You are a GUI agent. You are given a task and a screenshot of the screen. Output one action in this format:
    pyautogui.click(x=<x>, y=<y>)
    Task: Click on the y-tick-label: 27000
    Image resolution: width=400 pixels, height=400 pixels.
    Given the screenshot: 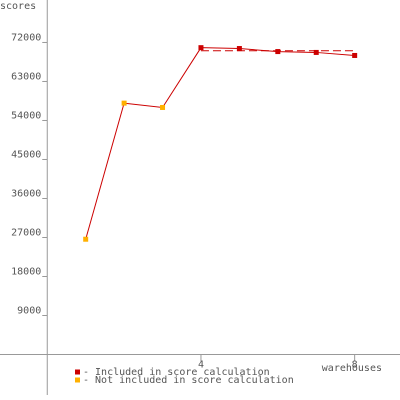 What is the action you would take?
    pyautogui.click(x=26, y=232)
    